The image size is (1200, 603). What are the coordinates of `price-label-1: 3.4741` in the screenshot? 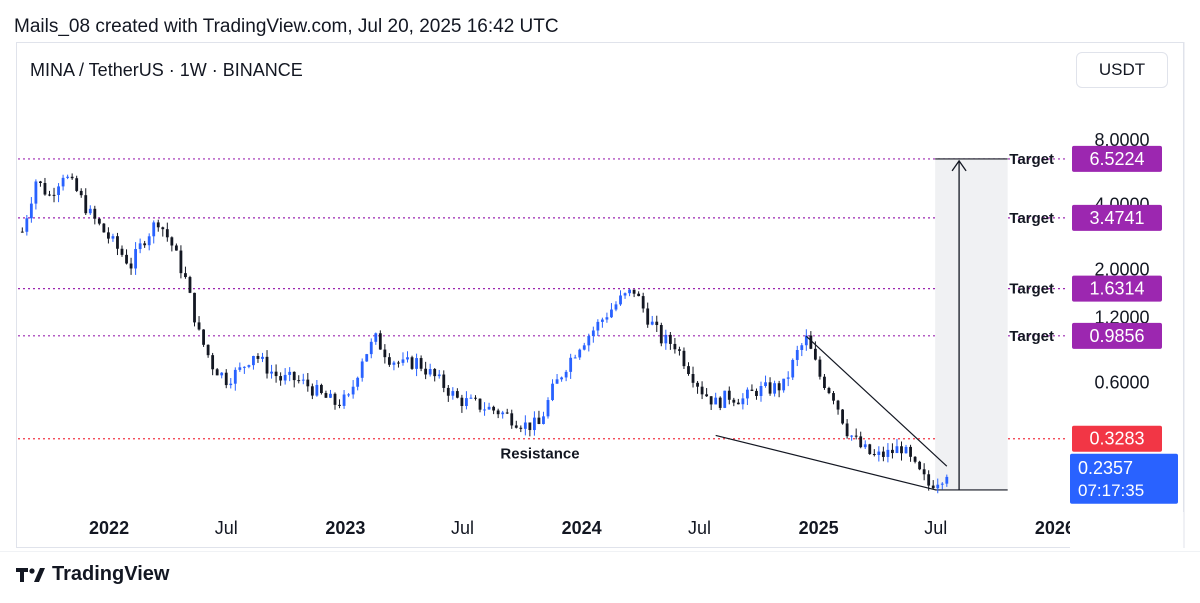 It's located at (1117, 217).